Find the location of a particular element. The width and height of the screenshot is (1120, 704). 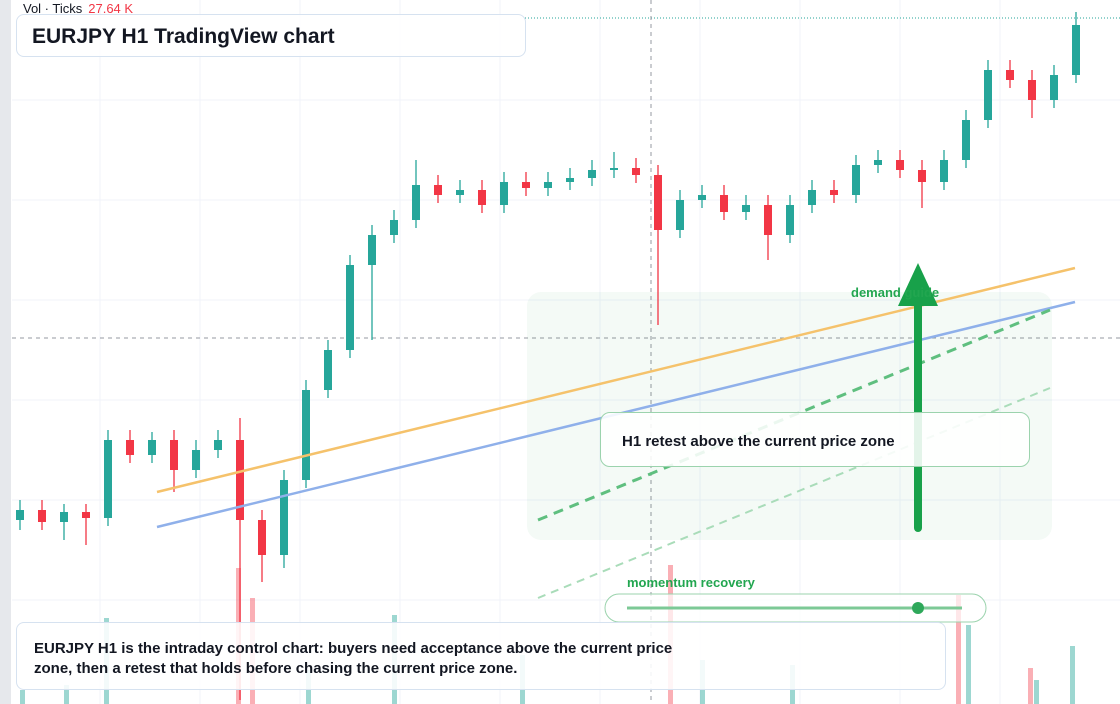

momentum-label: momentum recovery is located at coordinates (691, 582).